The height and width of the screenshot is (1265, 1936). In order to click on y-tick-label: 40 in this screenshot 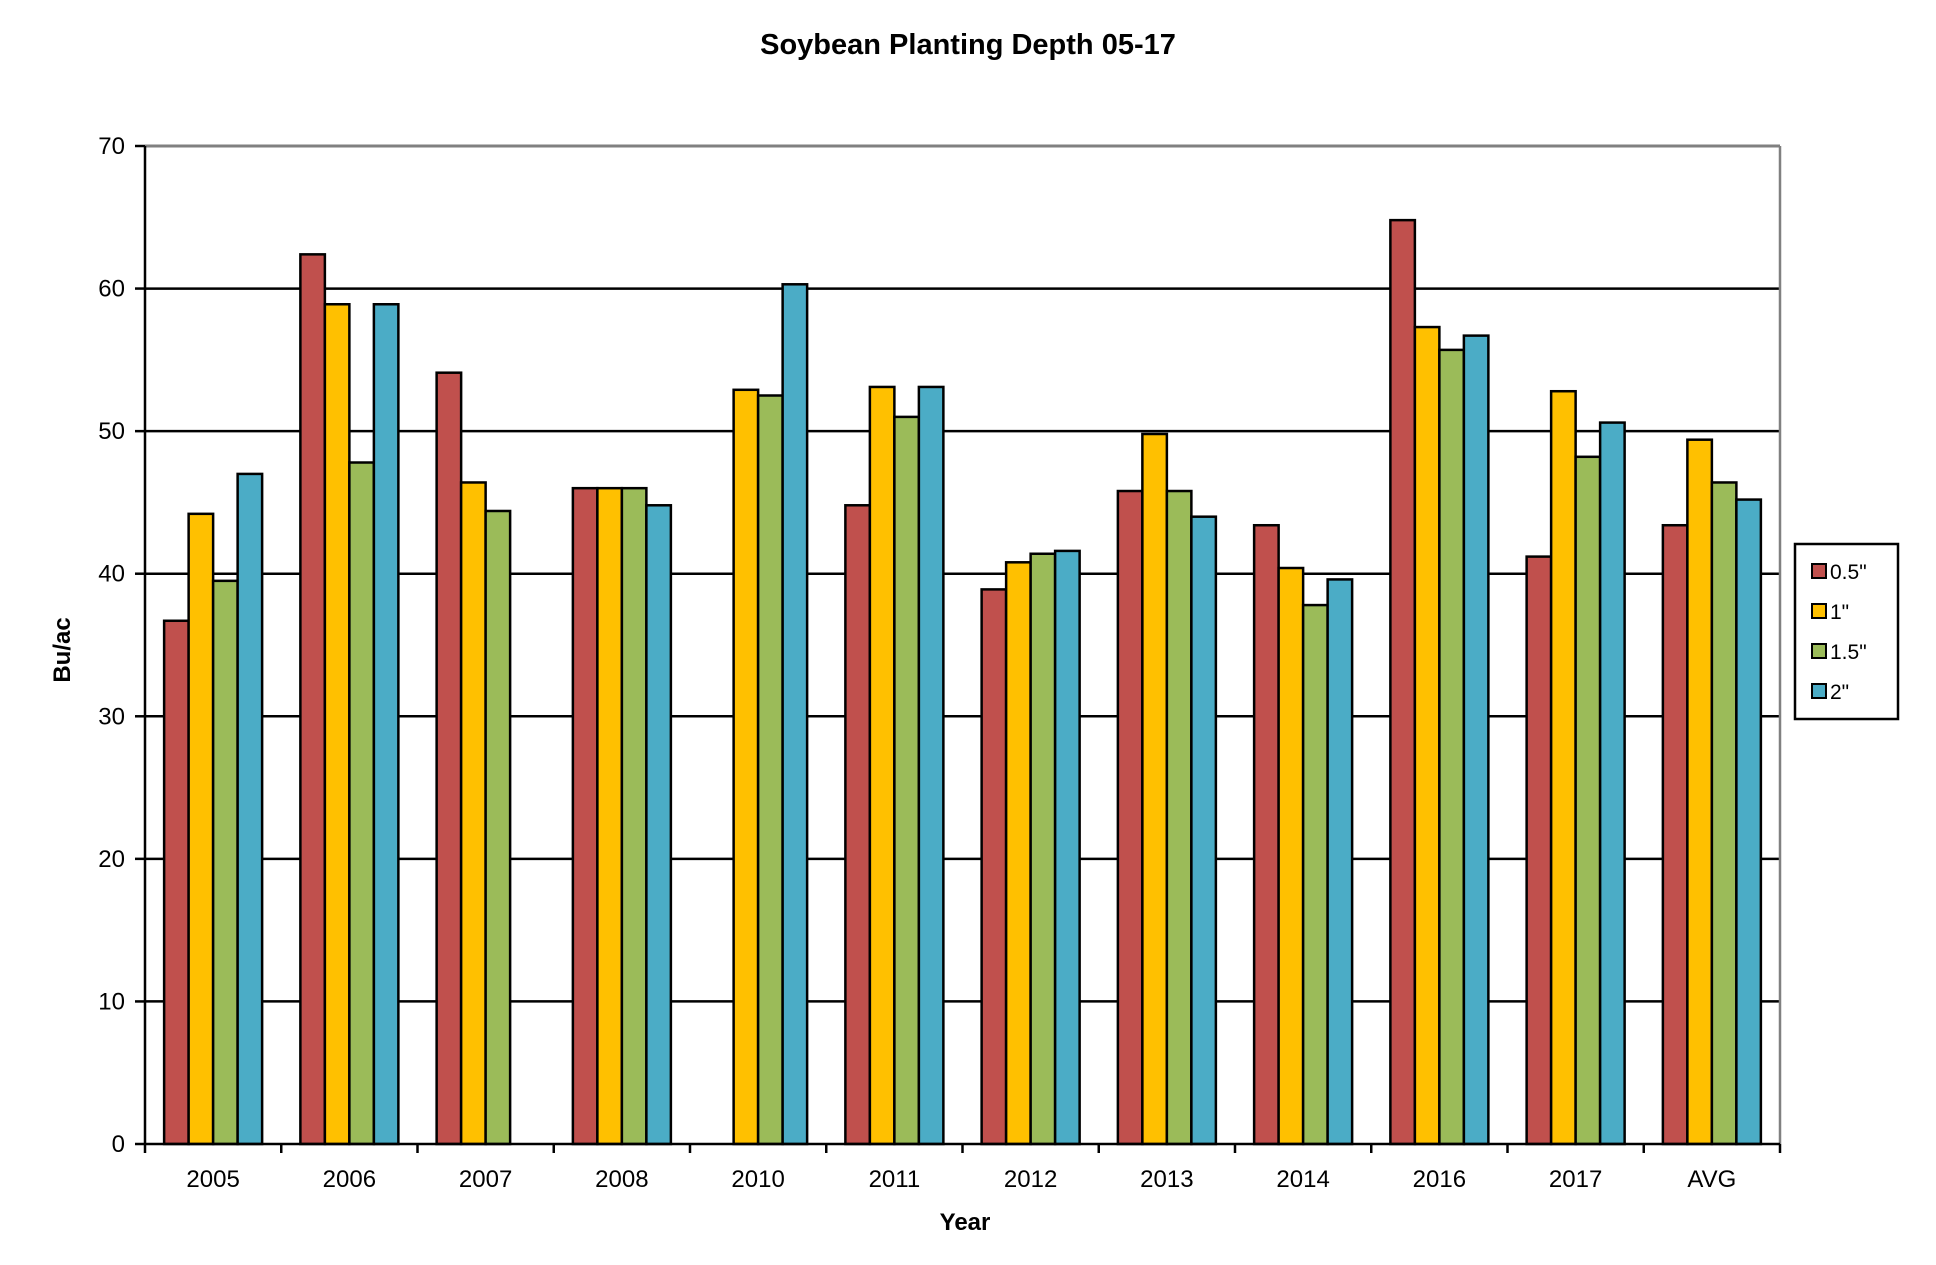, I will do `click(111, 574)`.